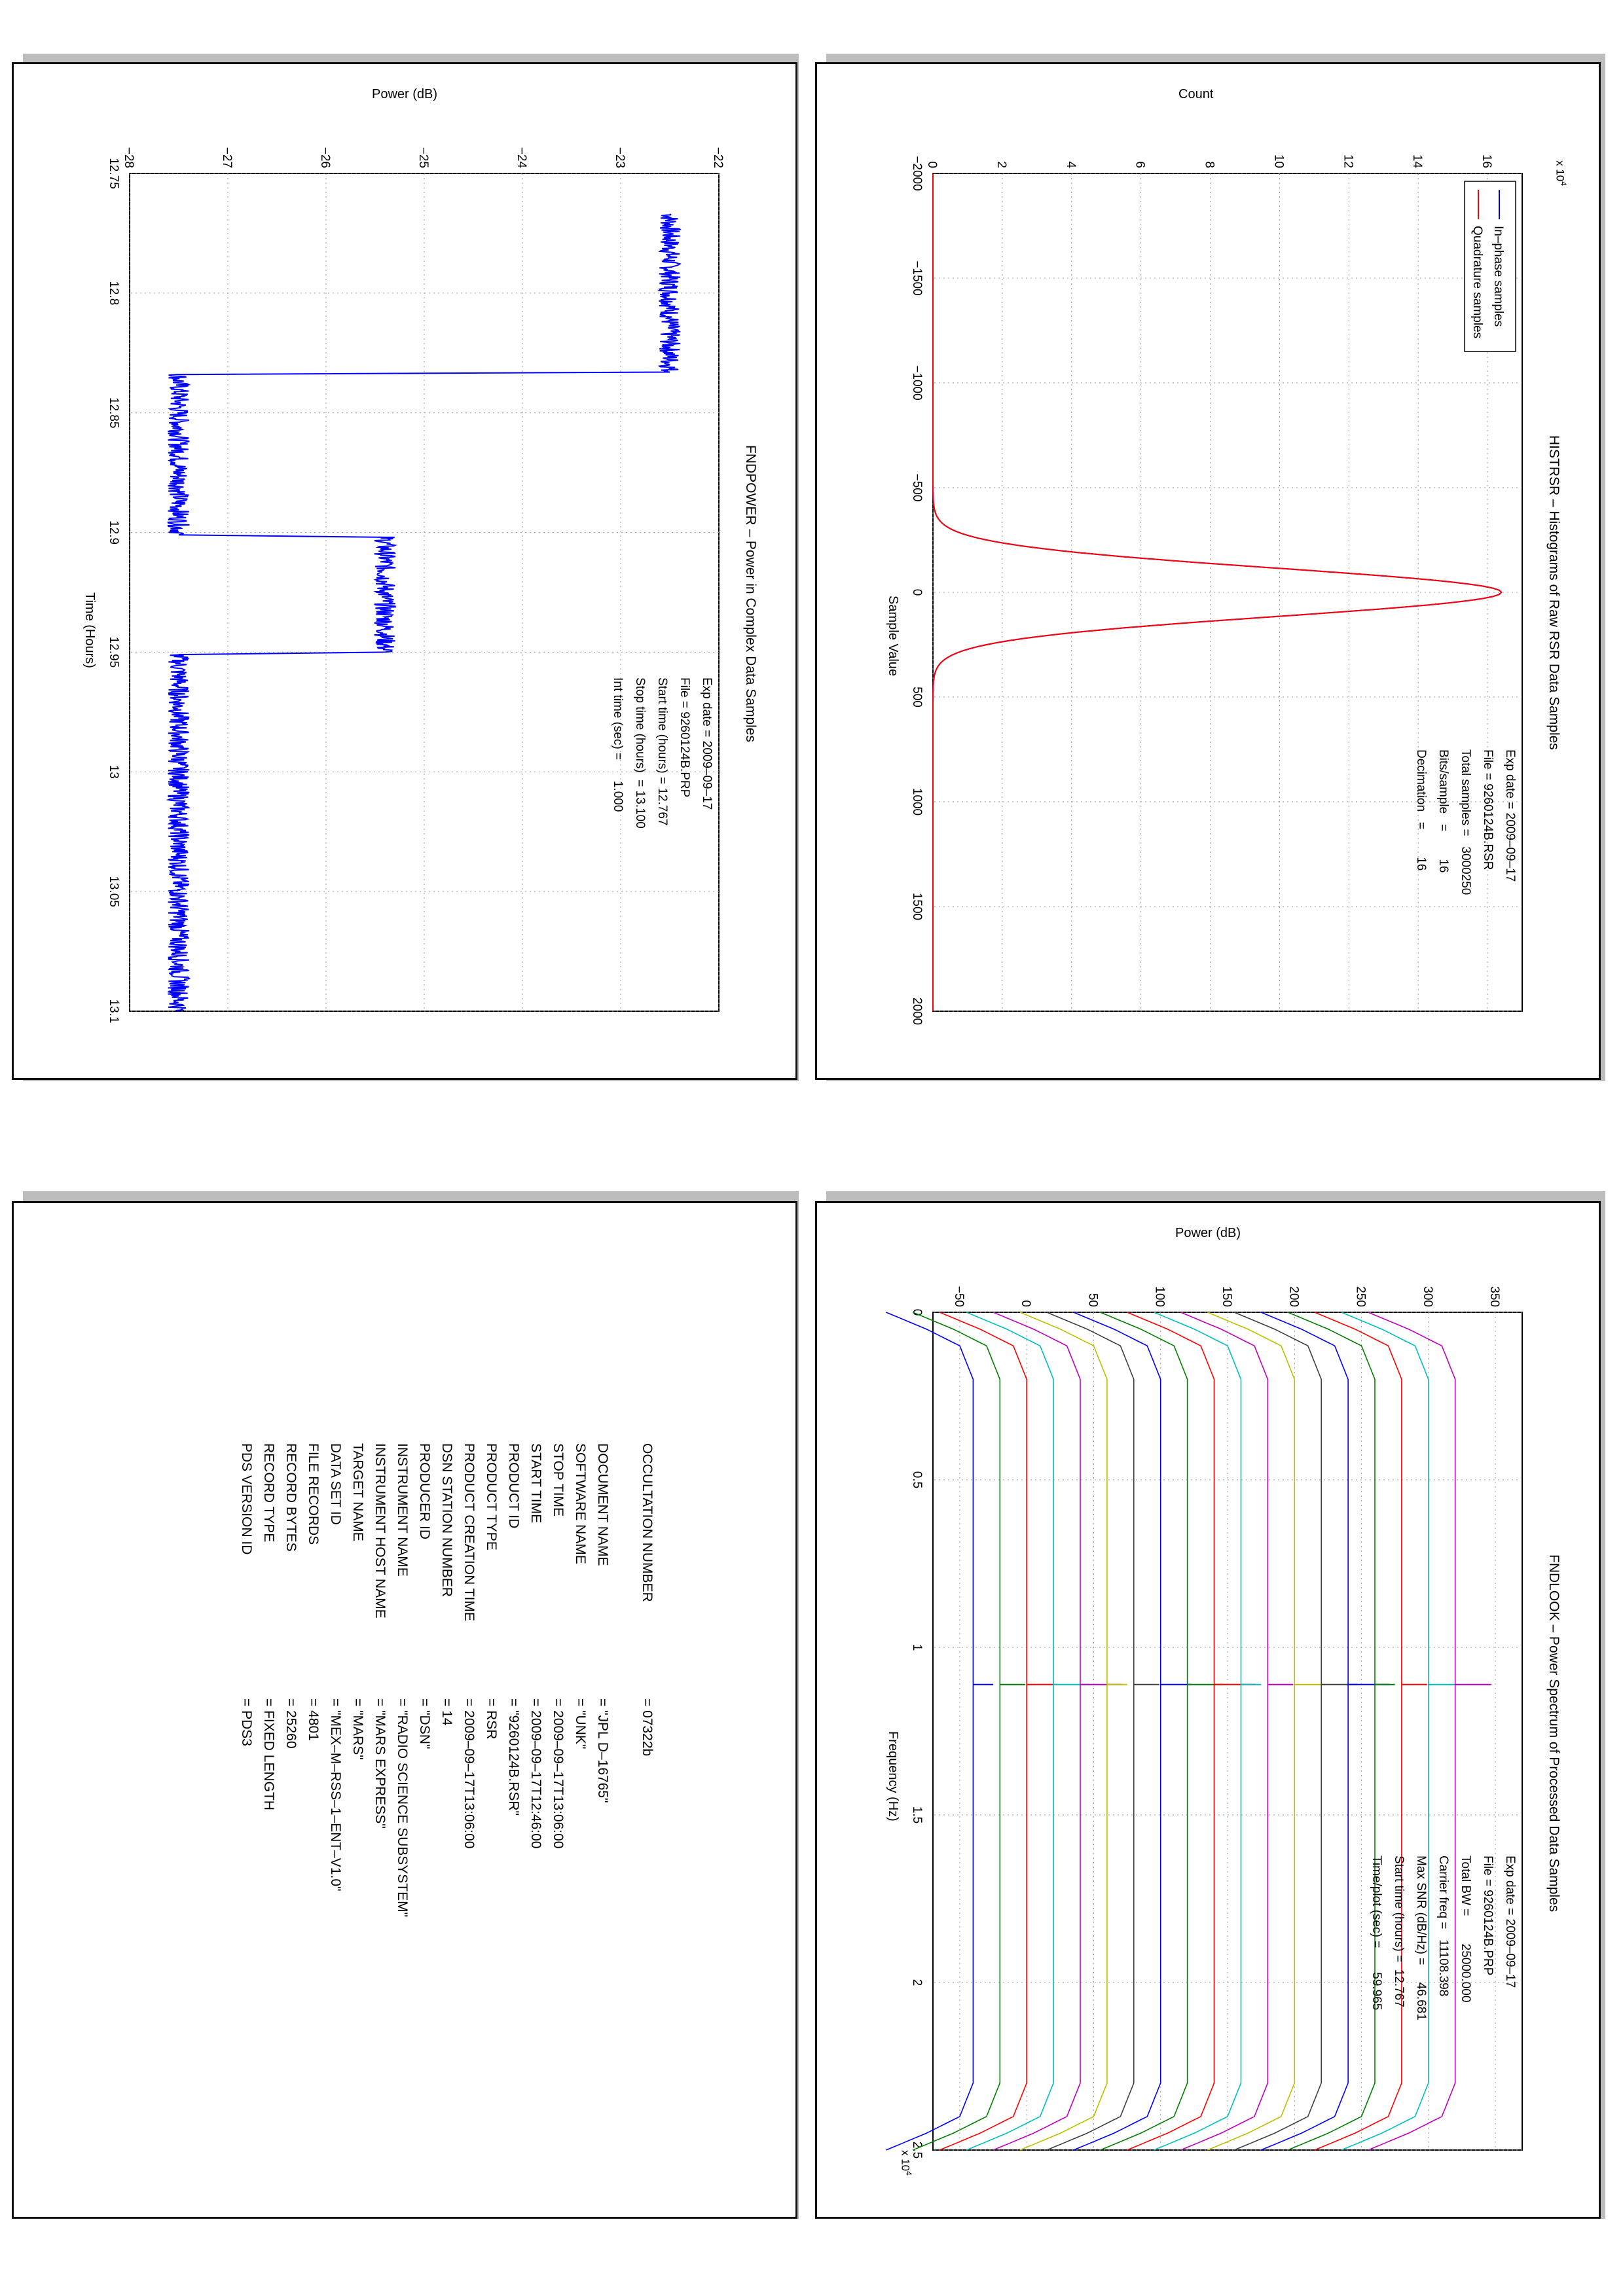 Image resolution: width=1623 pixels, height=2296 pixels. What do you see at coordinates (1486, 161) in the screenshot?
I see `y-tick-label: 16` at bounding box center [1486, 161].